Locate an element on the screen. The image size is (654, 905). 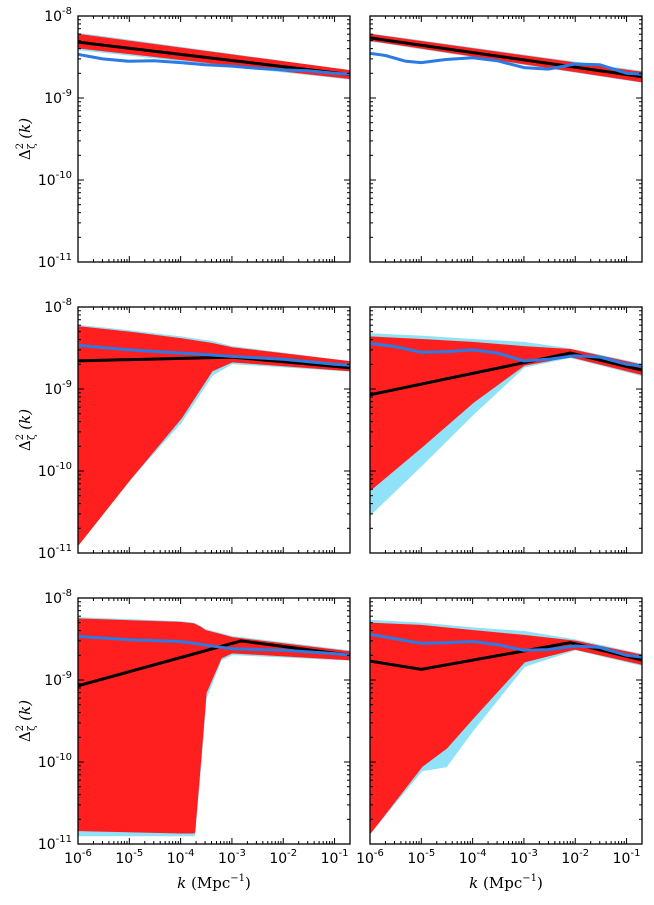
panel-r1c2 is located at coordinates (506, 139).